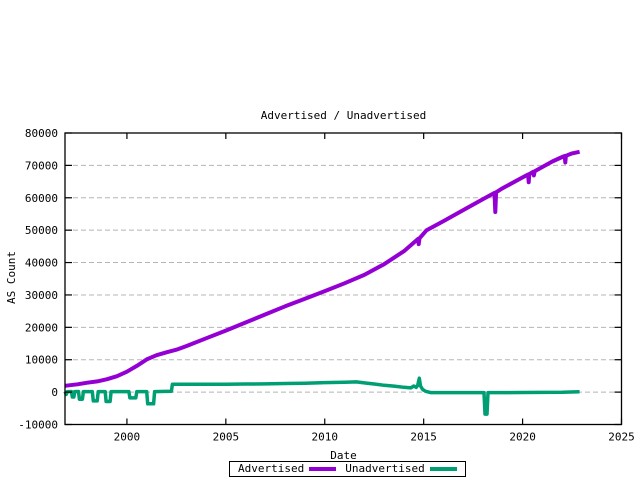 Image resolution: width=640 pixels, height=480 pixels. What do you see at coordinates (522, 437) in the screenshot?
I see `svg-text: 2020` at bounding box center [522, 437].